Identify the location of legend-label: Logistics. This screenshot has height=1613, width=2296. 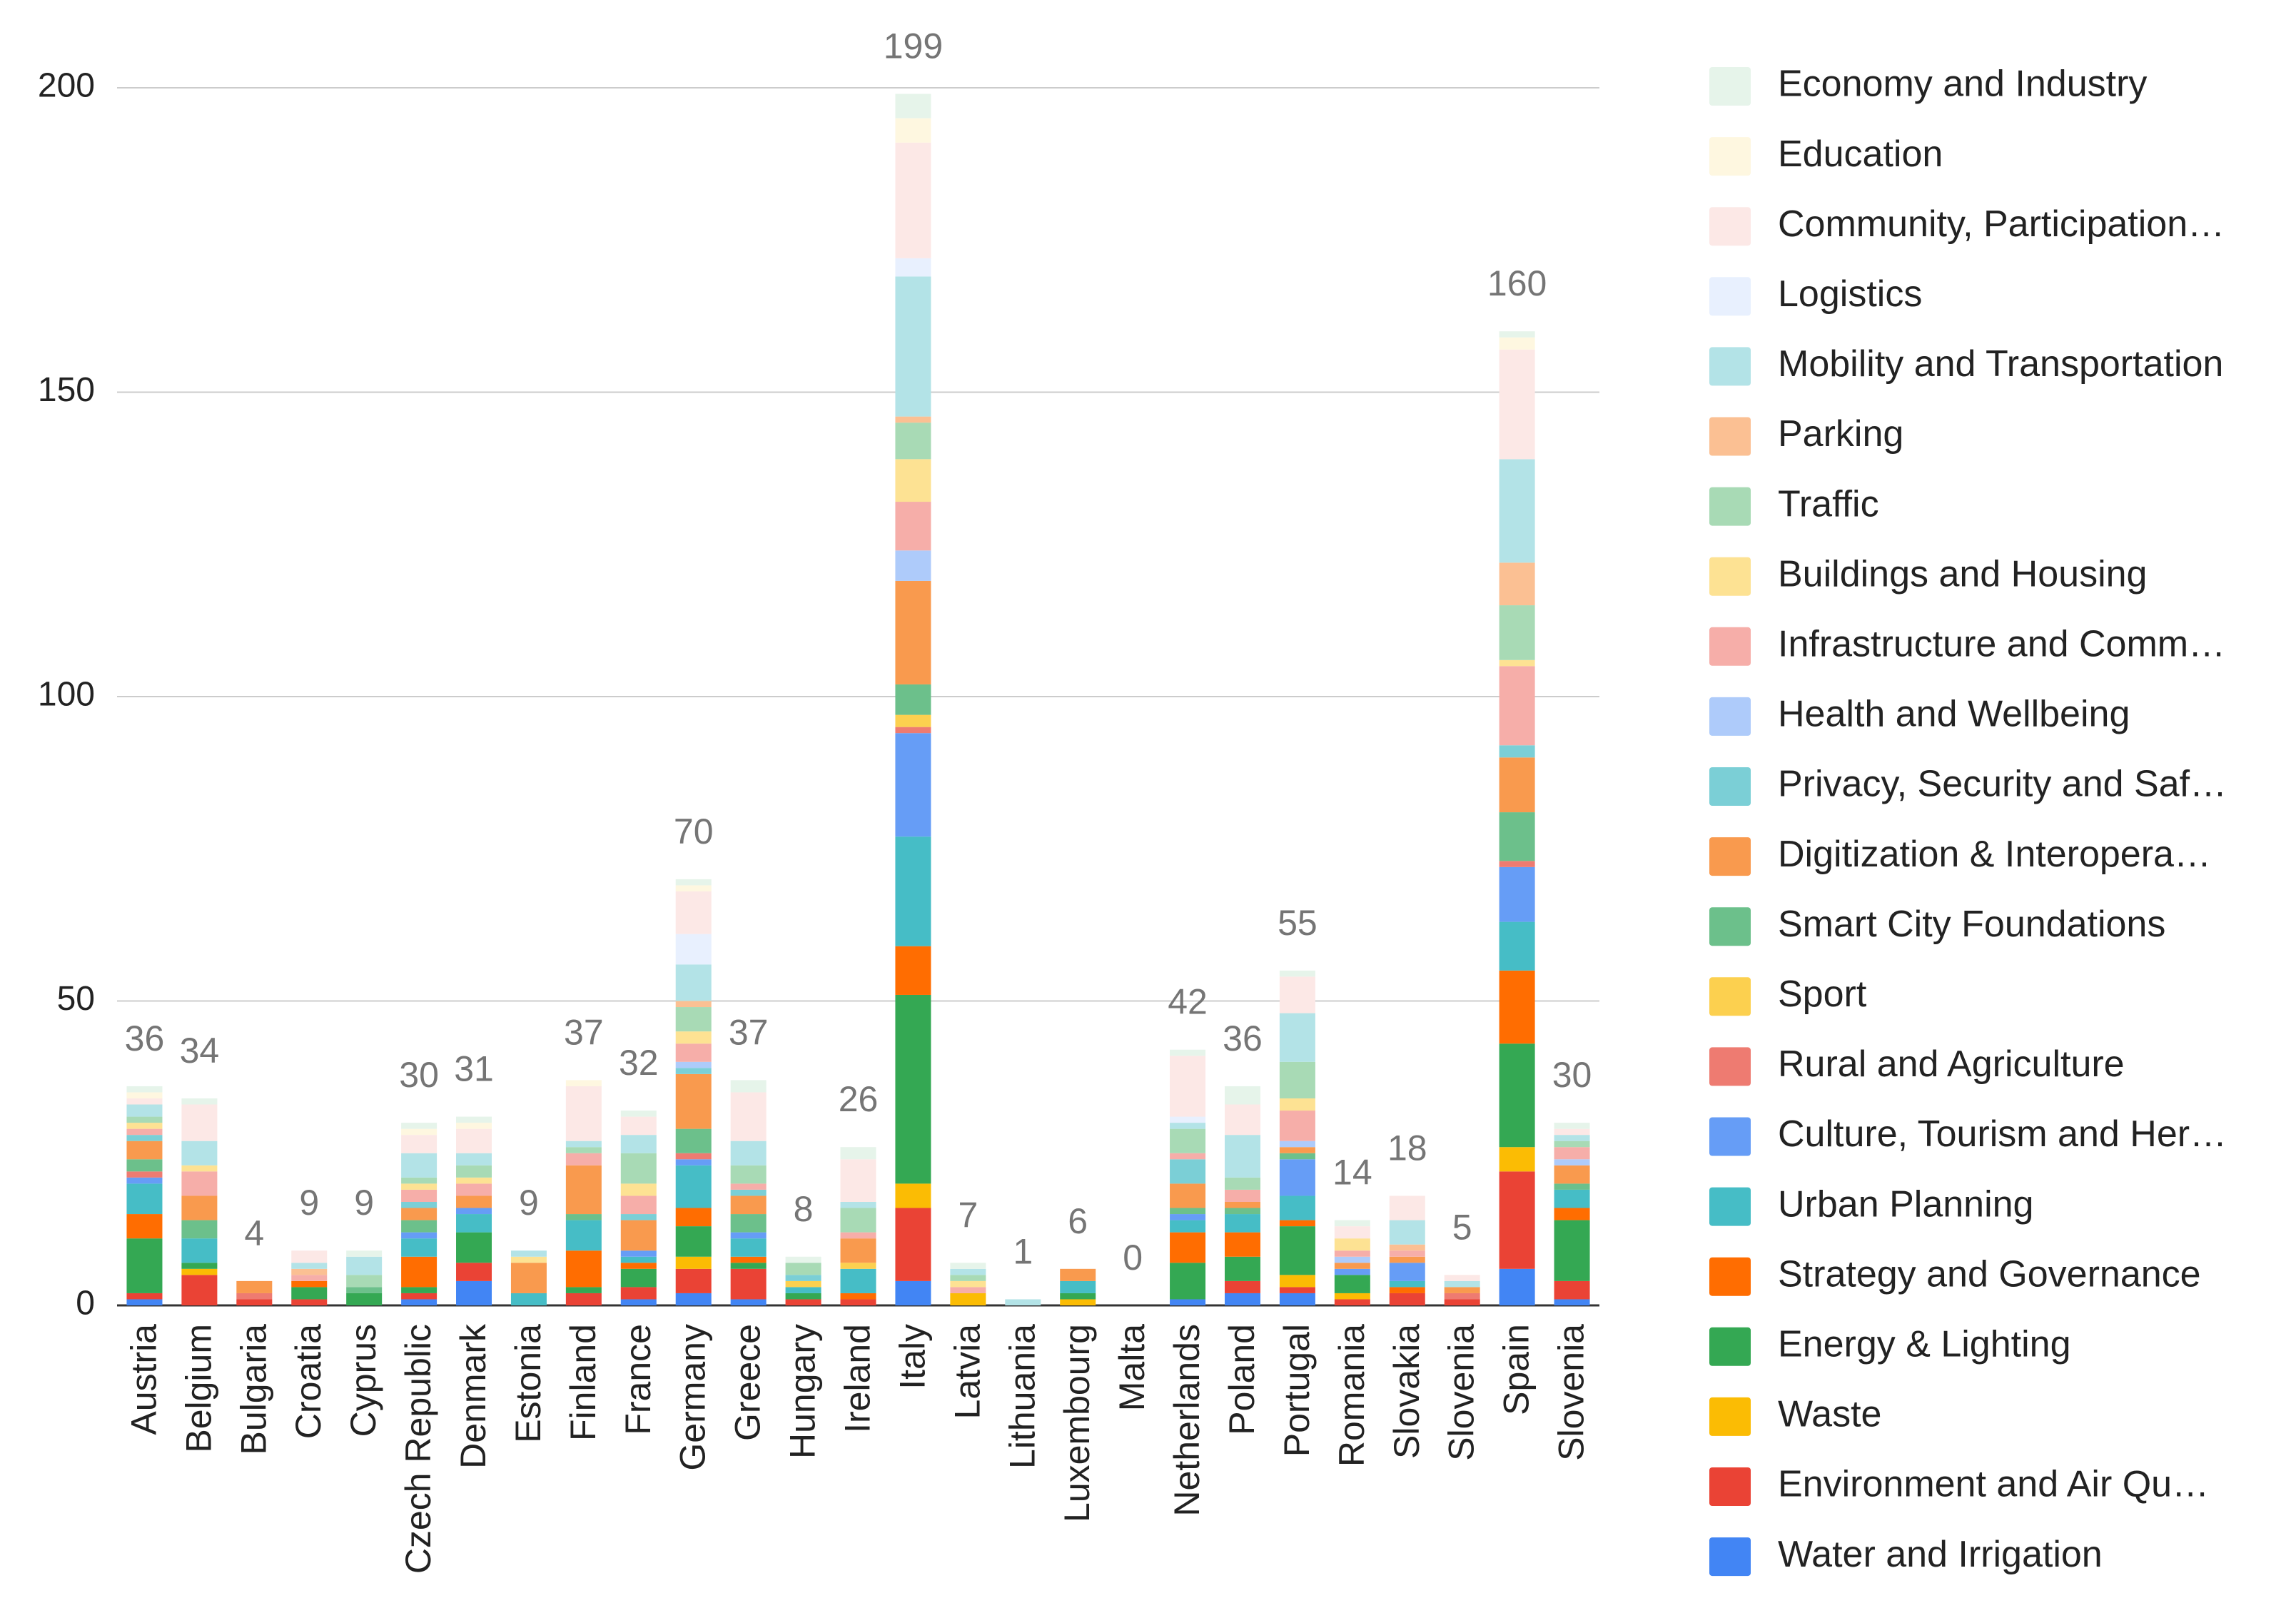
(1850, 294).